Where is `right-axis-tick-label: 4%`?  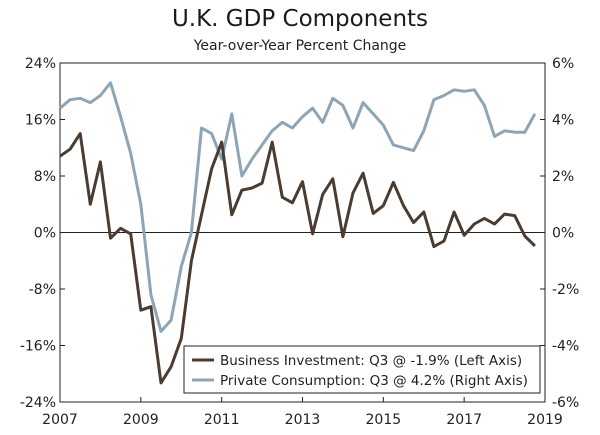
right-axis-tick-label: 4% is located at coordinates (563, 121).